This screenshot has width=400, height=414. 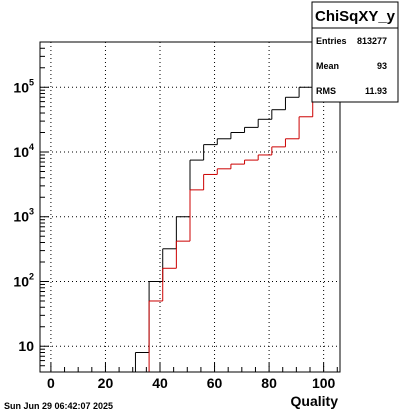 What do you see at coordinates (160, 383) in the screenshot?
I see `x-tick-label: 40` at bounding box center [160, 383].